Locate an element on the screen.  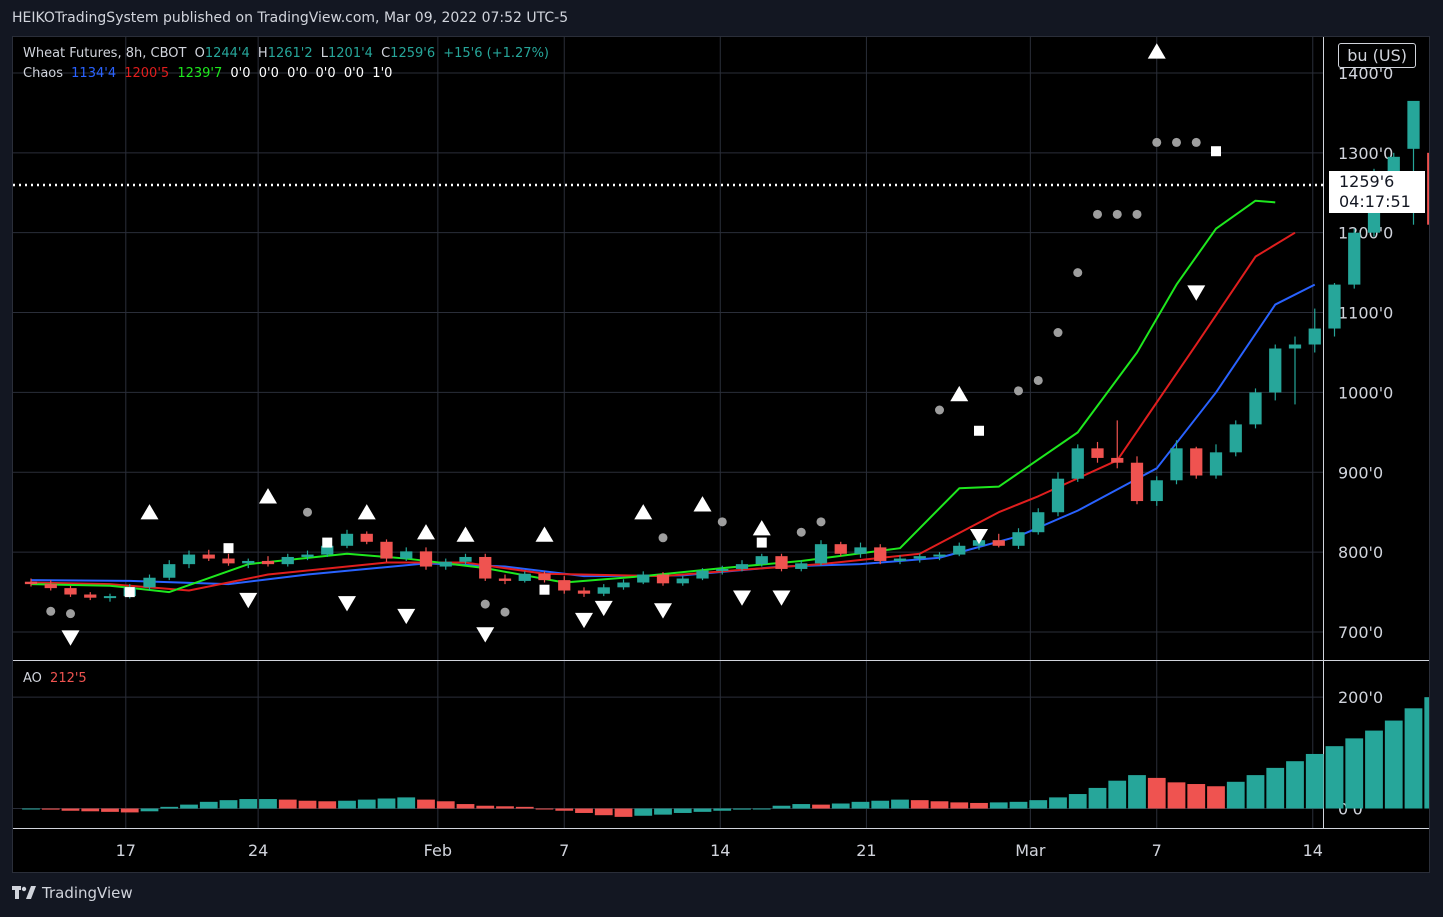
time-tick-label: 17 is located at coordinates (126, 850).